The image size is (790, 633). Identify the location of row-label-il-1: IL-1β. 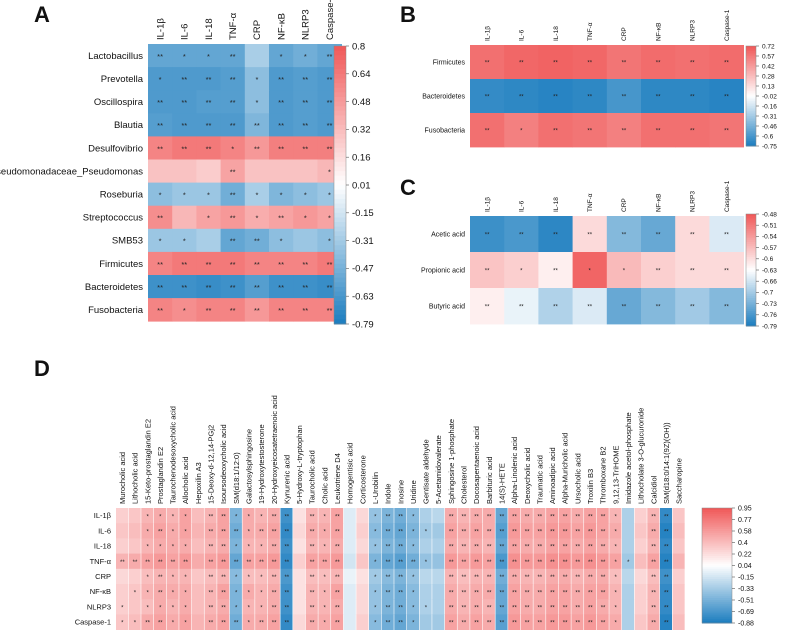
(103, 515).